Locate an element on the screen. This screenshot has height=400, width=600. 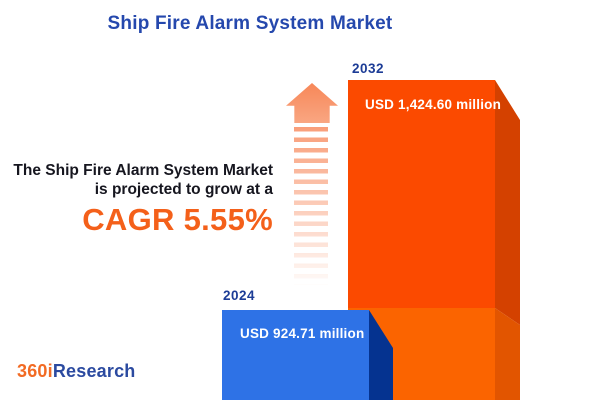
bar-year-label-2024: 2024 is located at coordinates (239, 295).